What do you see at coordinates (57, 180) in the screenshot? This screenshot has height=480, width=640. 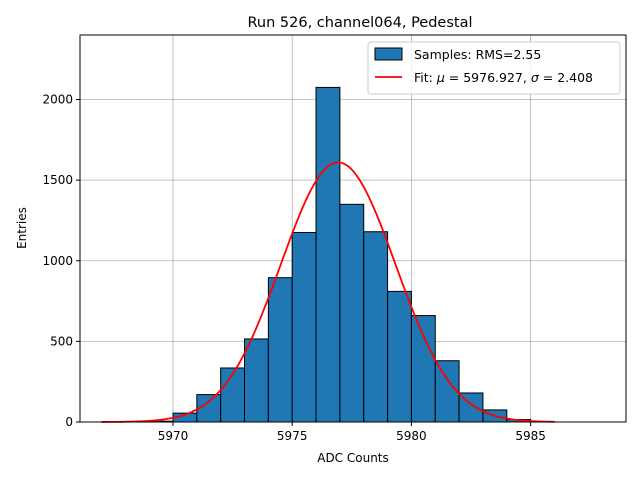 I see `y-tick-label: 1500` at bounding box center [57, 180].